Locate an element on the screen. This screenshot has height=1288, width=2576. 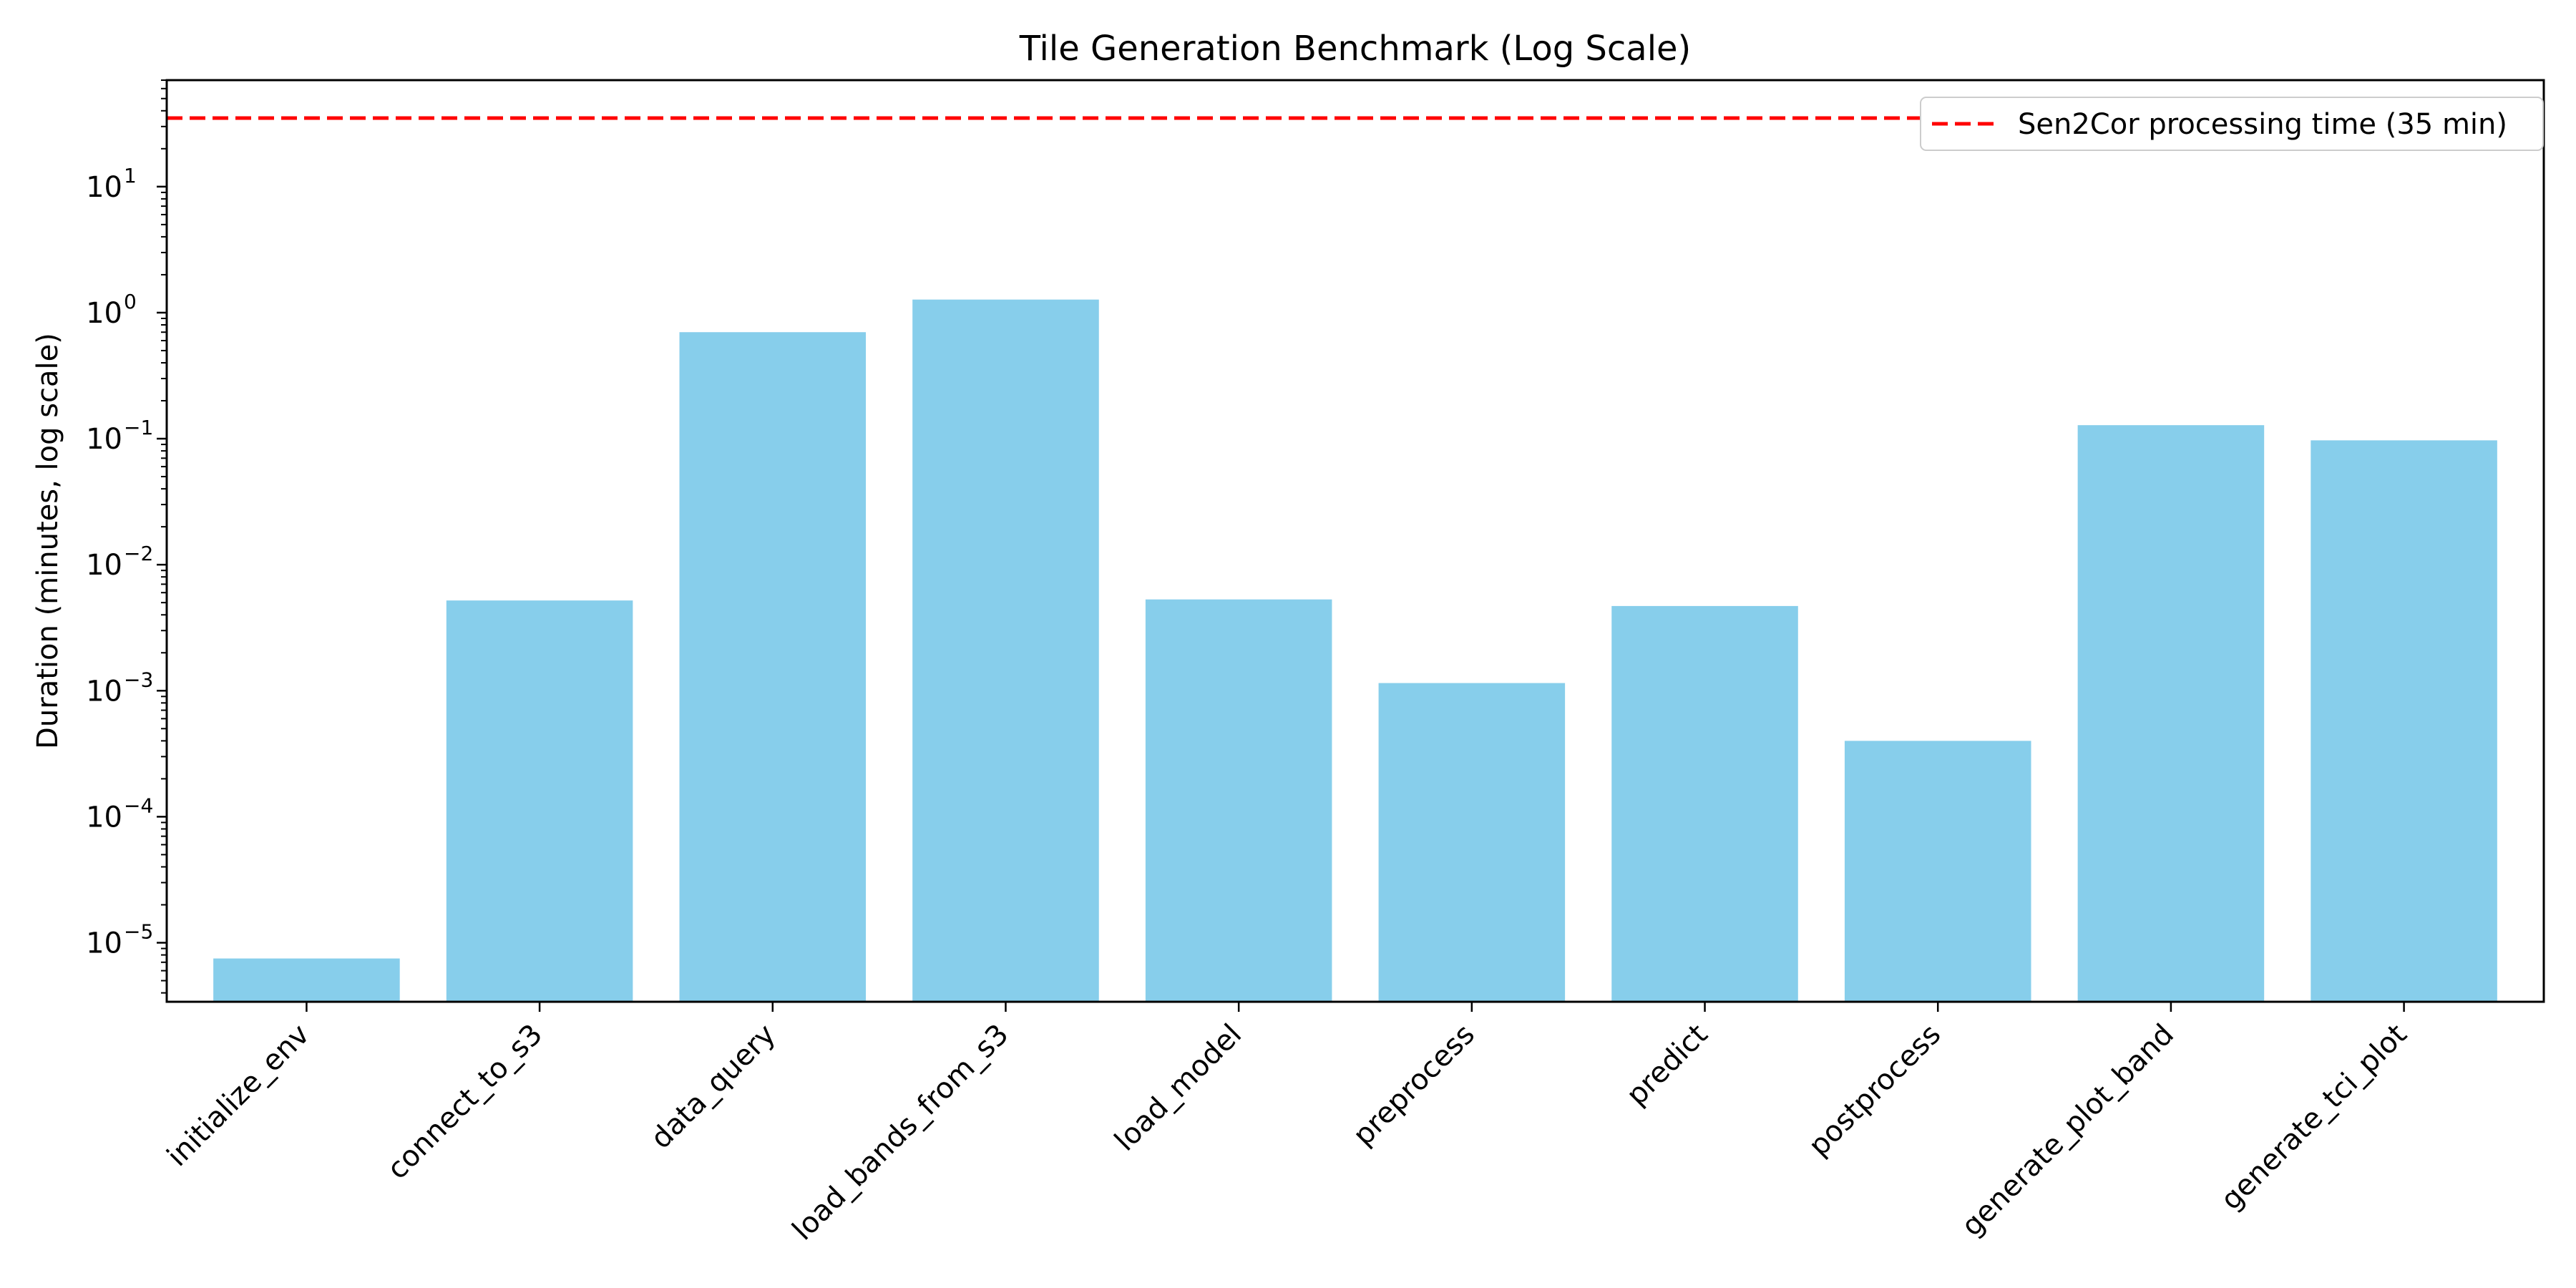
x-tick-label: connect_to_s3 is located at coordinates (465, 1102).